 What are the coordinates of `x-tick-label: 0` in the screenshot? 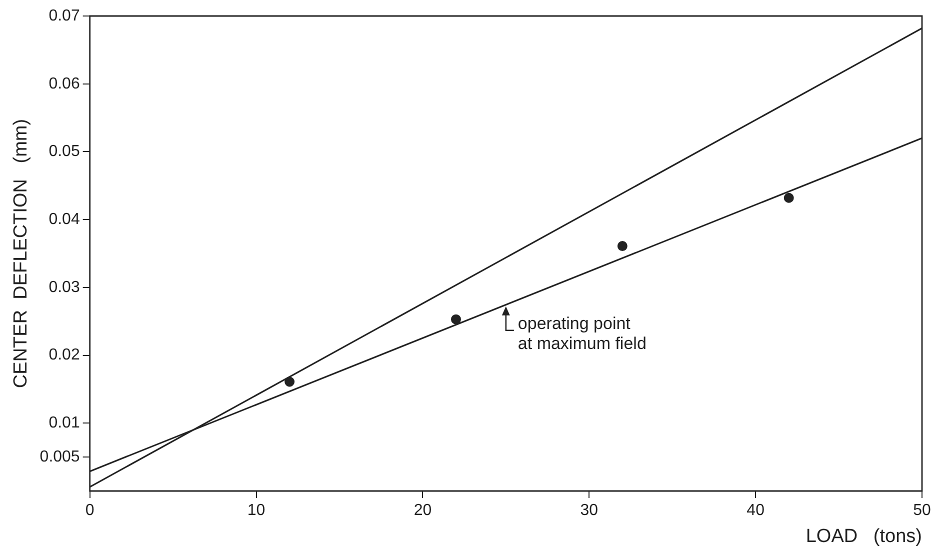 It's located at (89, 511).